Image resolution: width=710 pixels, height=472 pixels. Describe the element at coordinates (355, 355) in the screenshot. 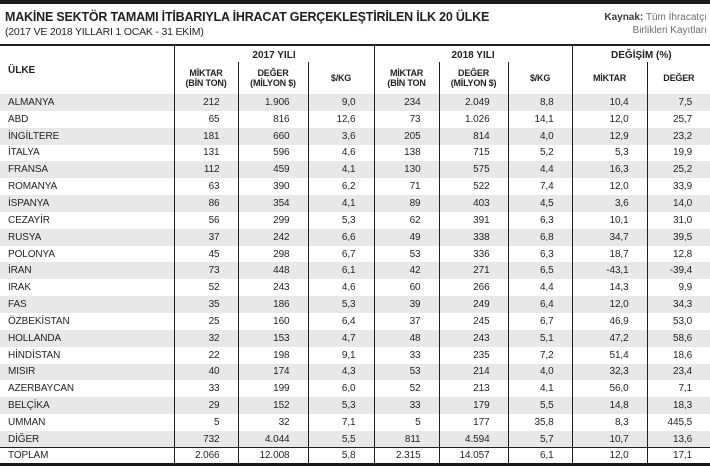

I see `table-row: HİNDİSTAN 22 198 9,1 33 235 7,2 51,4 18,6` at that location.